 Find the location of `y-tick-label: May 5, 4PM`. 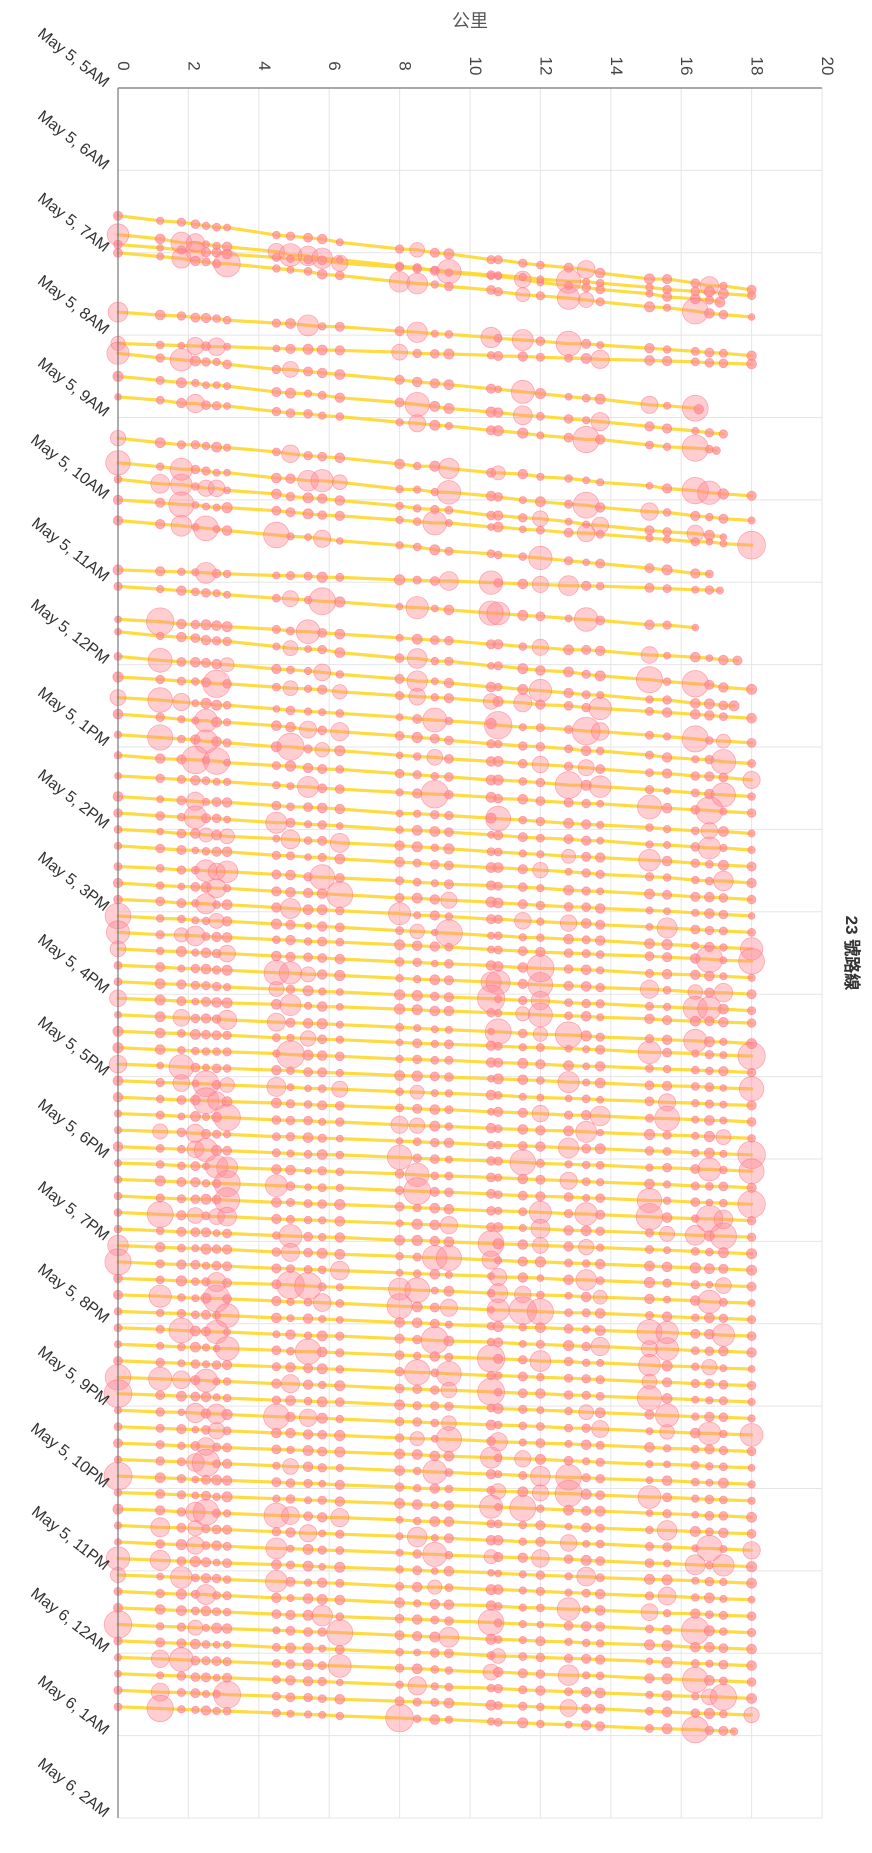

y-tick-label: May 5, 4PM is located at coordinates (73, 964).